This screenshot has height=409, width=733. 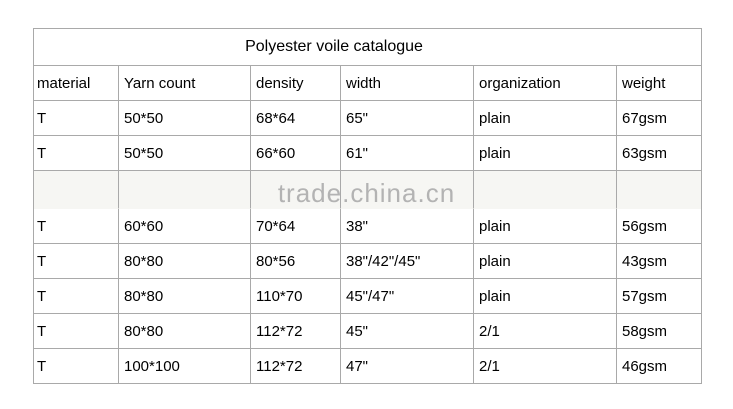 I want to click on table-row: T 80*80 112*72 45" 2/1 58gsm, so click(x=368, y=331).